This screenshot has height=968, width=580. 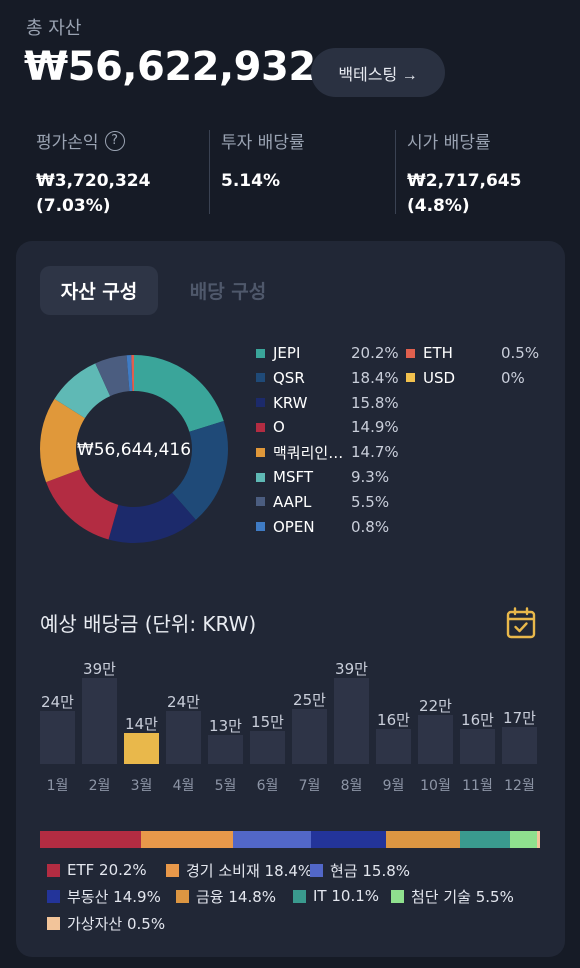 What do you see at coordinates (462, 896) in the screenshot?
I see `sector-label: 첨단 기술 5.5%` at bounding box center [462, 896].